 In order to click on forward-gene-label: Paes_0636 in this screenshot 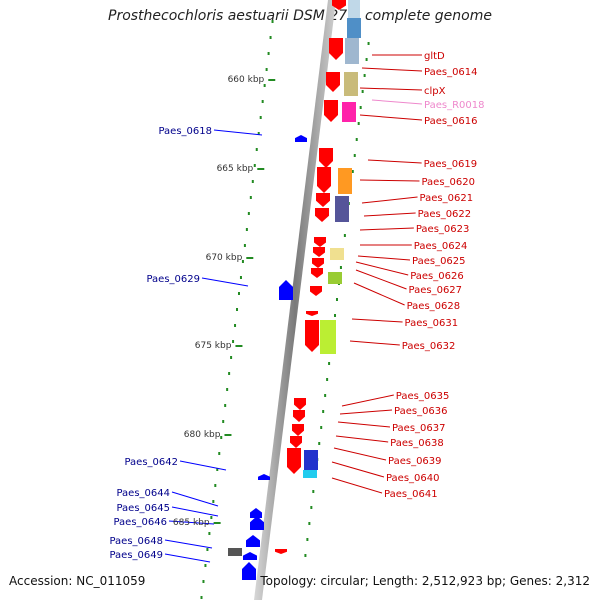, I will do `click(421, 411)`.